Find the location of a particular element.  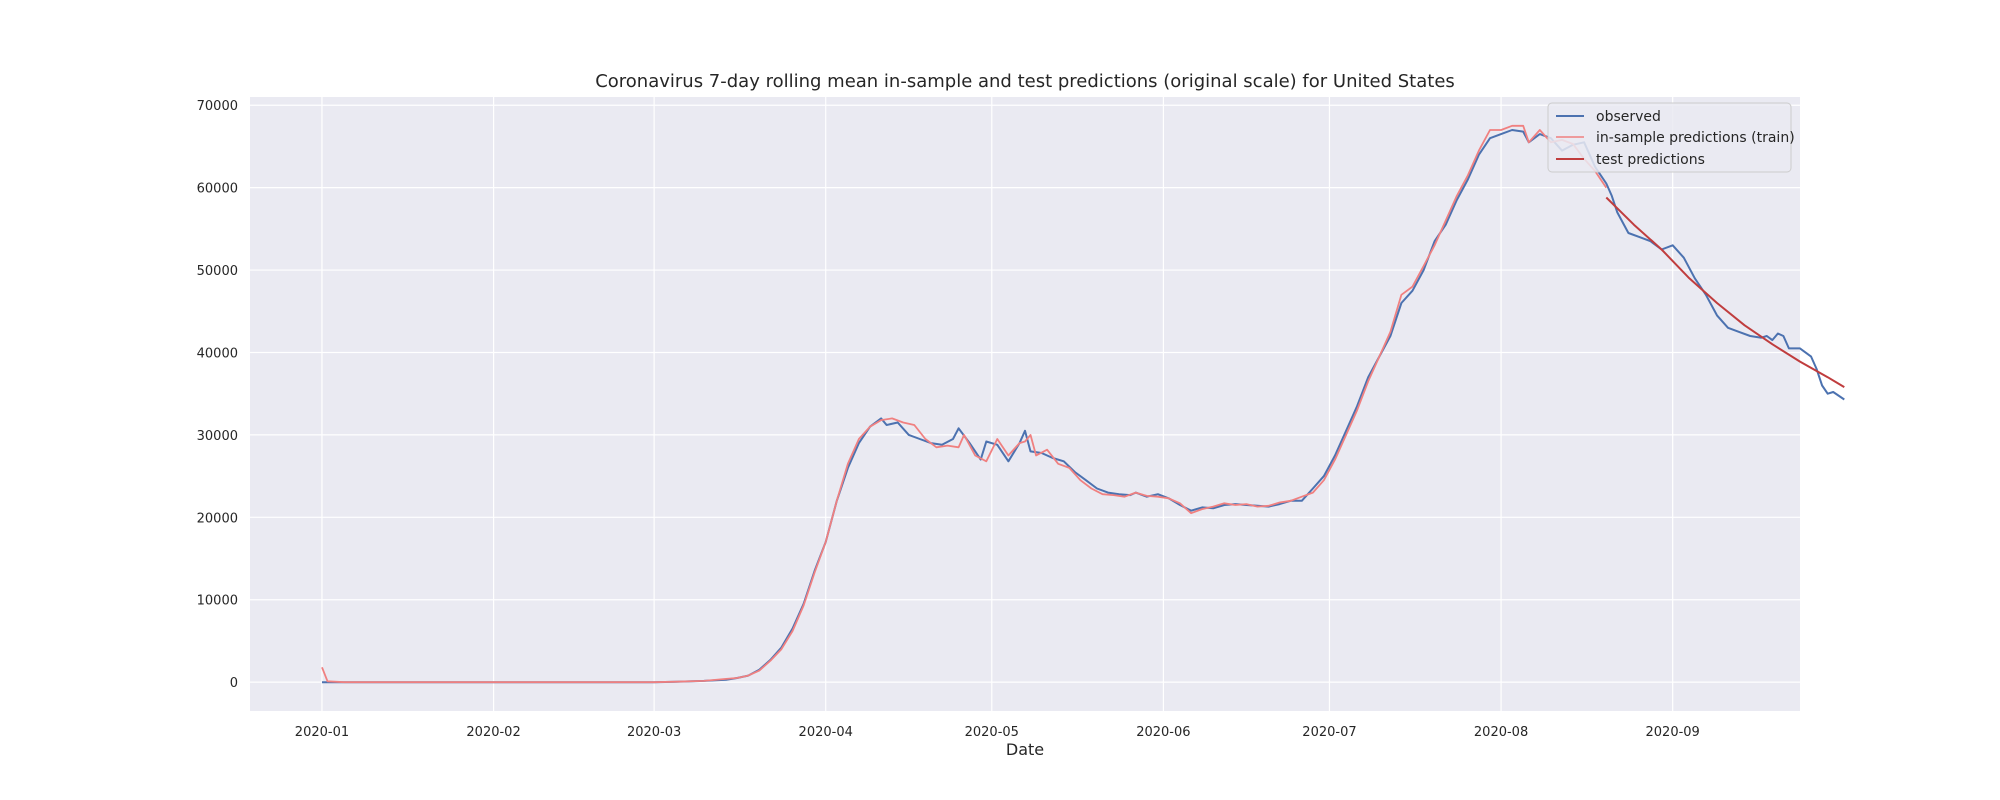

x-tick-label: 2020-05 is located at coordinates (992, 732).